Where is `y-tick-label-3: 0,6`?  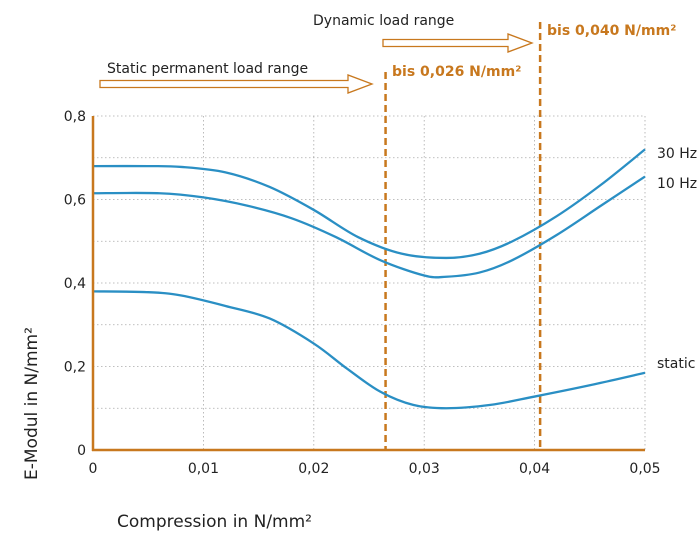
y-tick-label-3: 0,6 is located at coordinates (75, 201).